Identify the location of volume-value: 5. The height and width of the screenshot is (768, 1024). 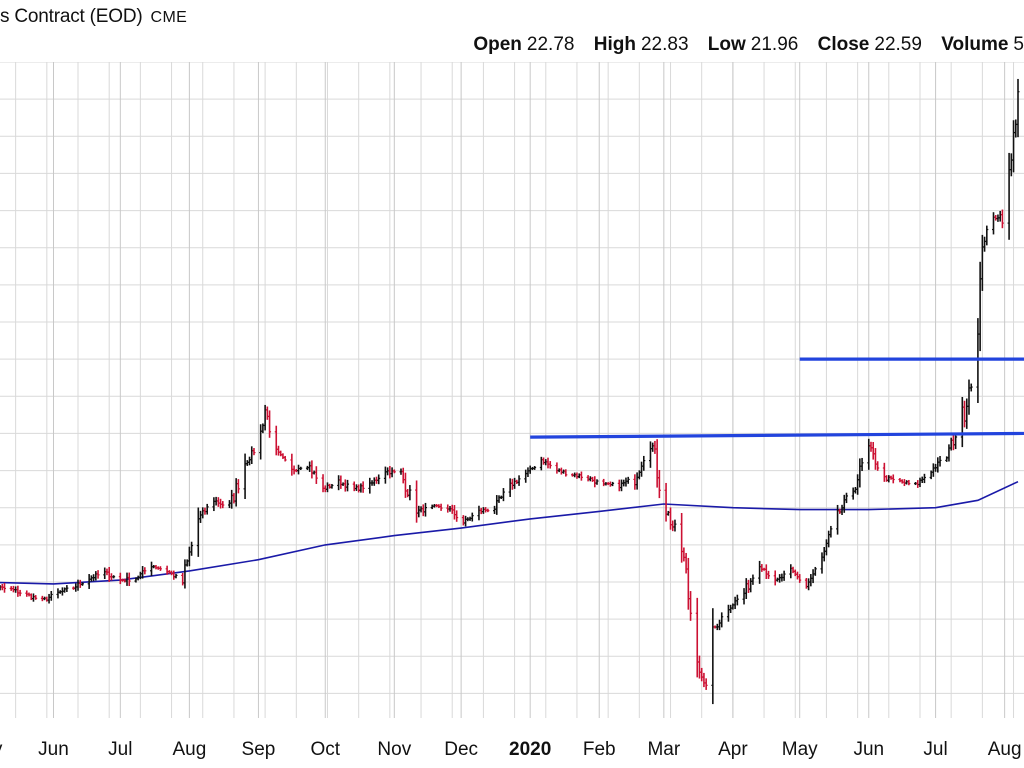
(1018, 44).